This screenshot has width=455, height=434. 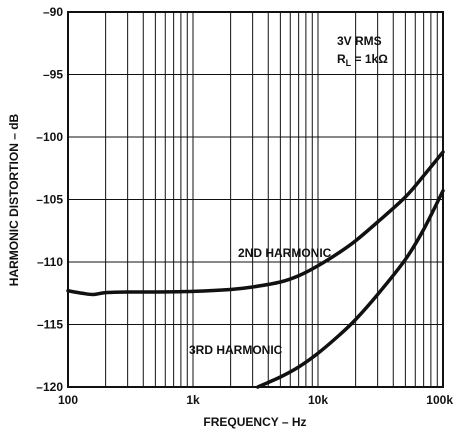 What do you see at coordinates (285, 253) in the screenshot?
I see `annotation-2nd-harmonic: 2ND HARMONIC` at bounding box center [285, 253].